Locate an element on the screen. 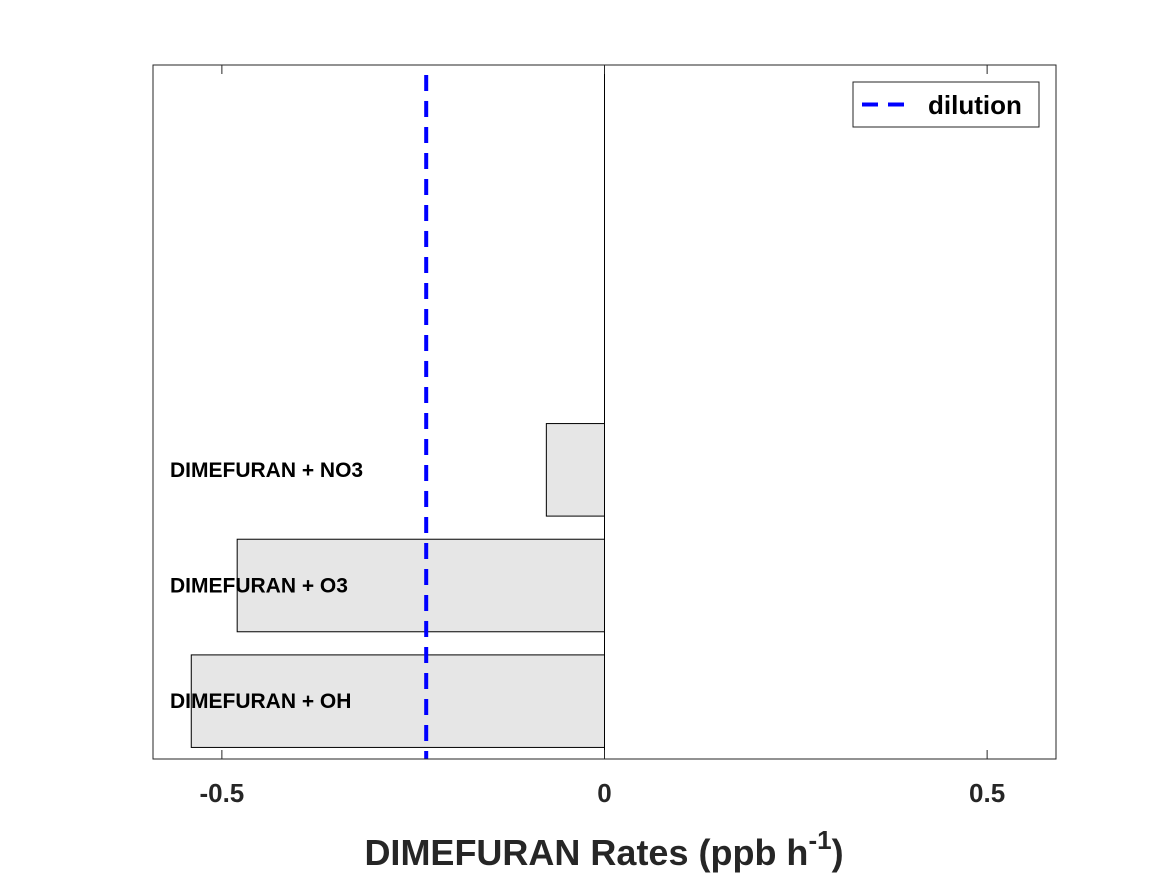  bar-label-1: DIMEFURAN + O3 is located at coordinates (259, 586).